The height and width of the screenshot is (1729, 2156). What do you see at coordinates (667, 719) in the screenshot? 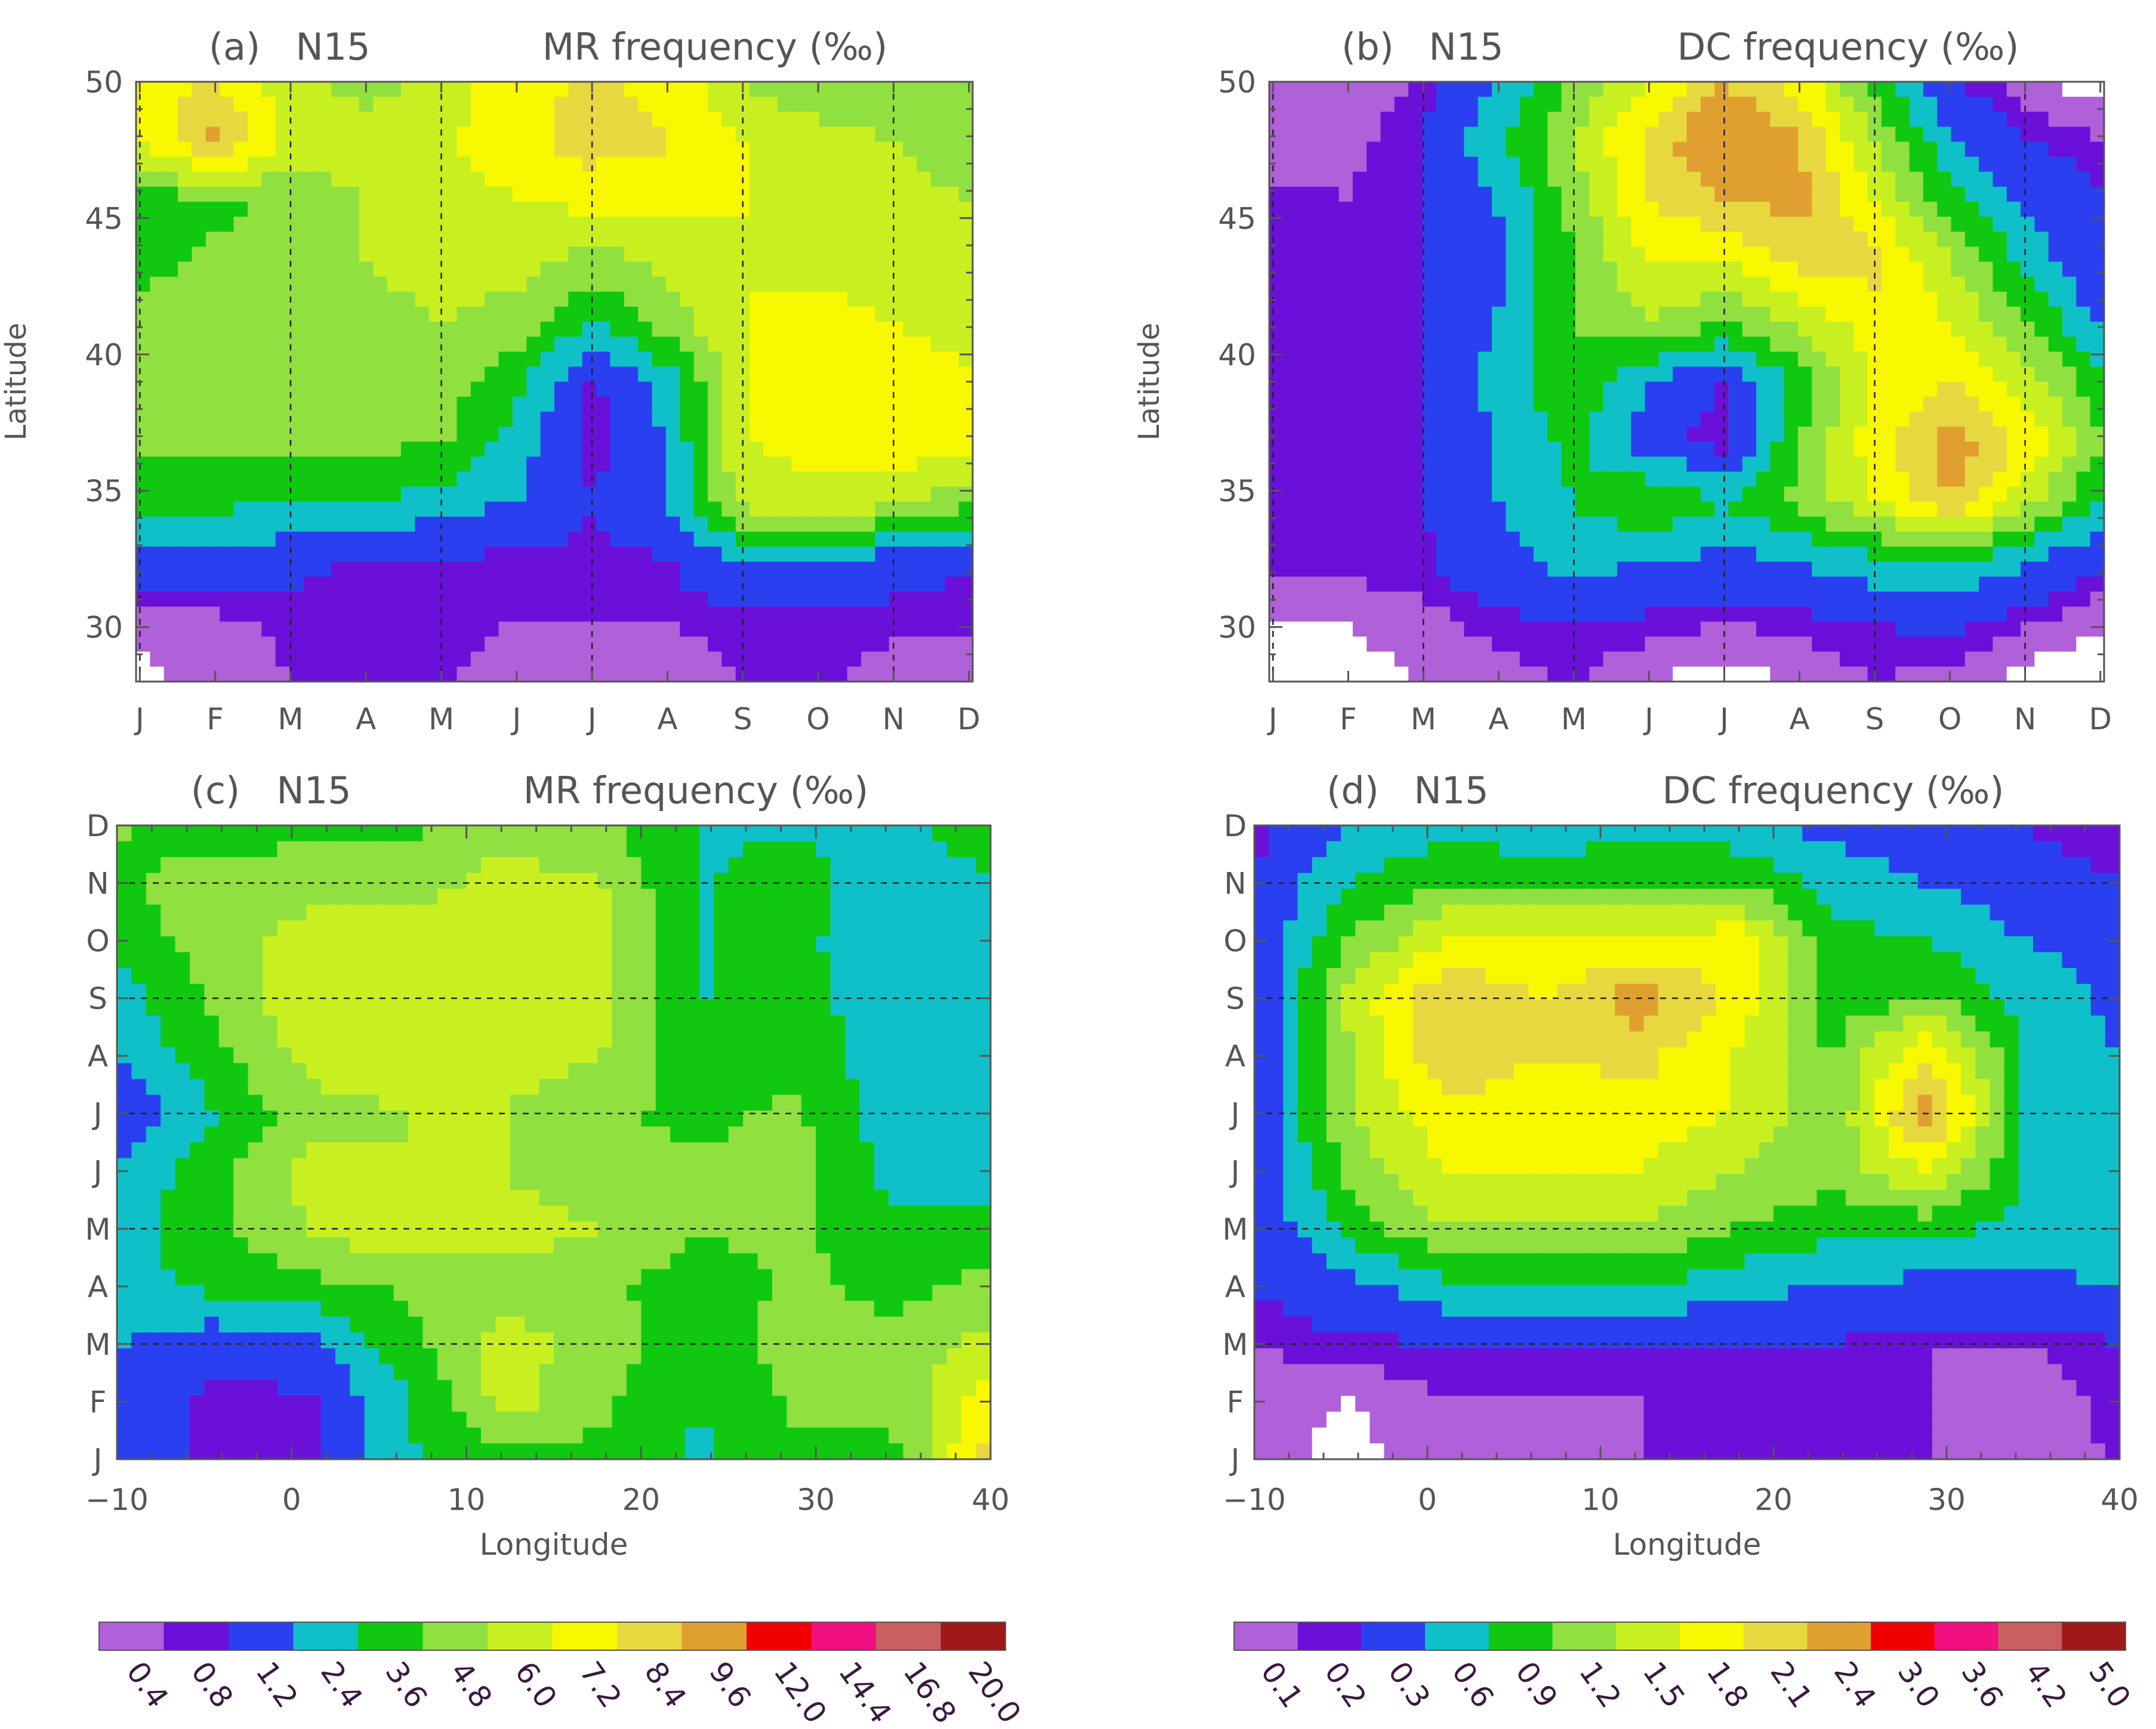
I see `x-tick-label: A` at bounding box center [667, 719].